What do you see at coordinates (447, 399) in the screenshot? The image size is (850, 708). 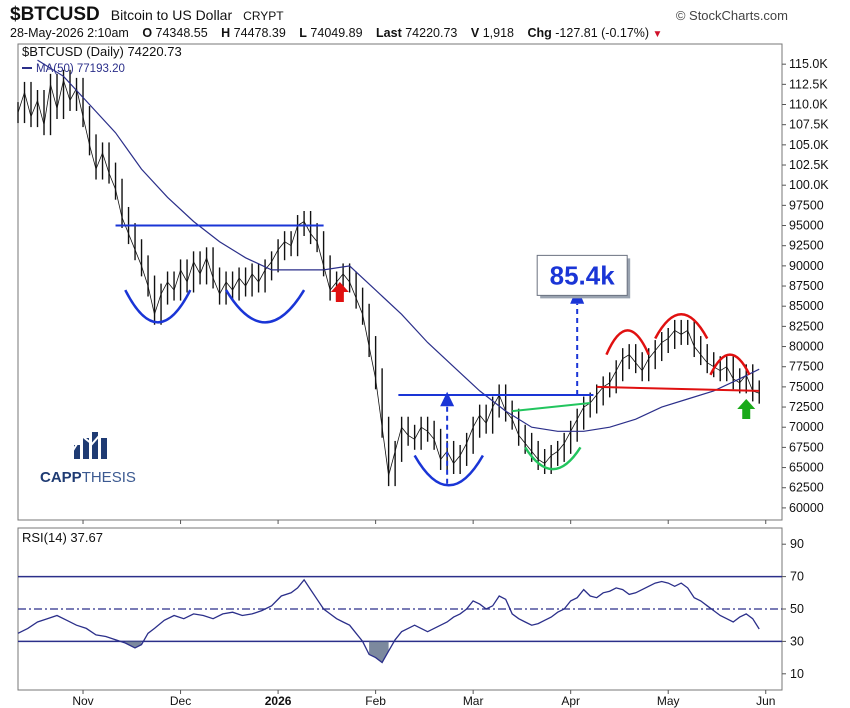 I see `up-arrow-icon` at bounding box center [447, 399].